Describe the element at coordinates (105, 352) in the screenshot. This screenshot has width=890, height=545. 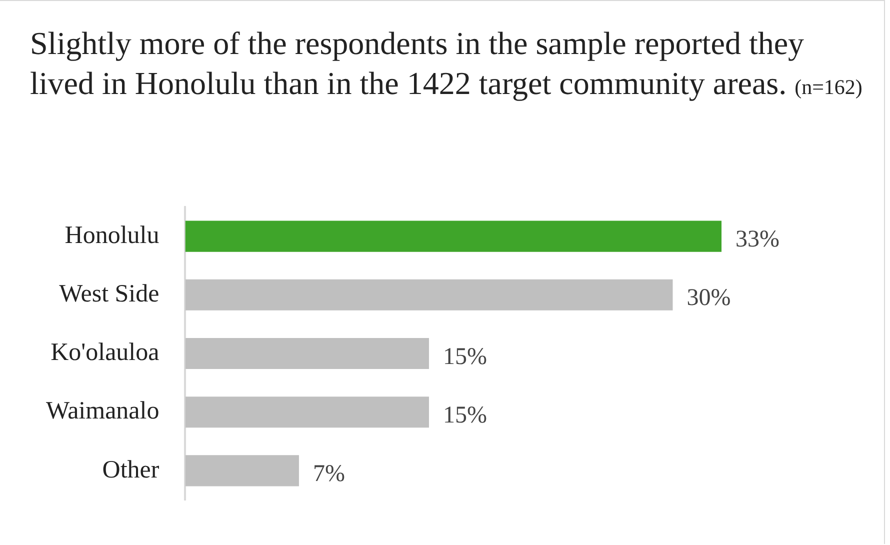
I see `y-tick-label: Ko'olauloa` at that location.